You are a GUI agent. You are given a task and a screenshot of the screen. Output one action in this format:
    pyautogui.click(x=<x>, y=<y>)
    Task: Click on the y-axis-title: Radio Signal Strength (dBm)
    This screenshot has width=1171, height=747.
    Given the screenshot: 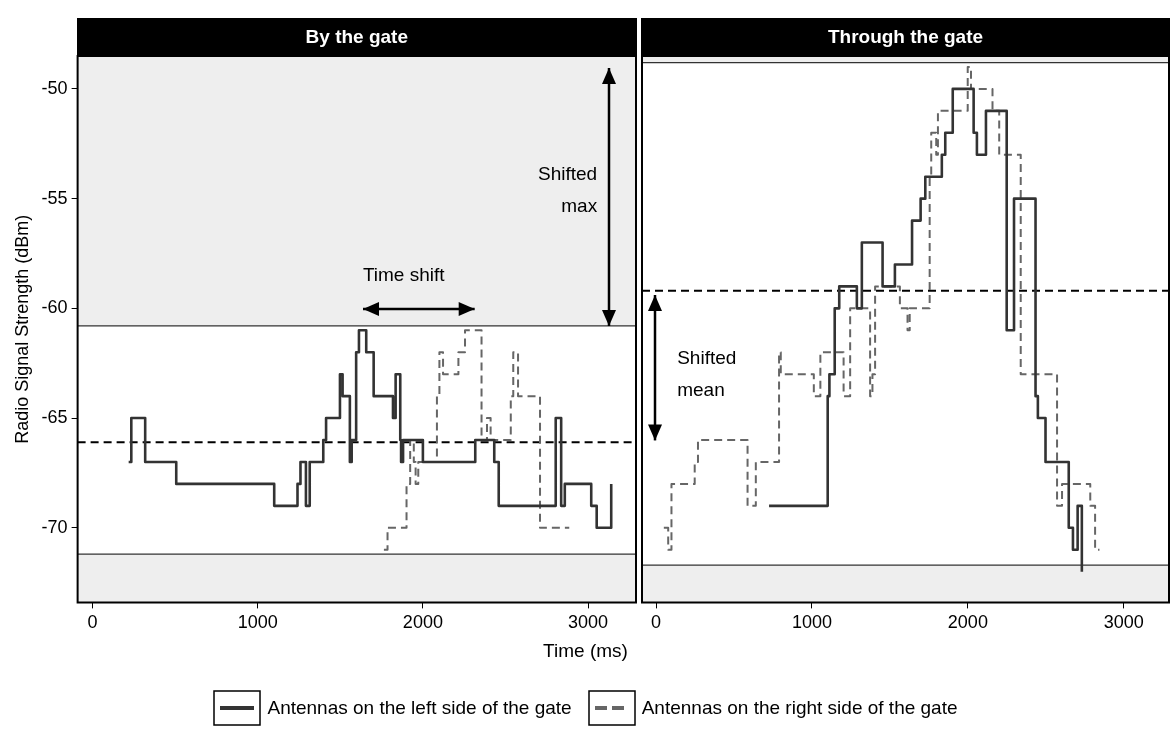 What is the action you would take?
    pyautogui.click(x=21, y=329)
    